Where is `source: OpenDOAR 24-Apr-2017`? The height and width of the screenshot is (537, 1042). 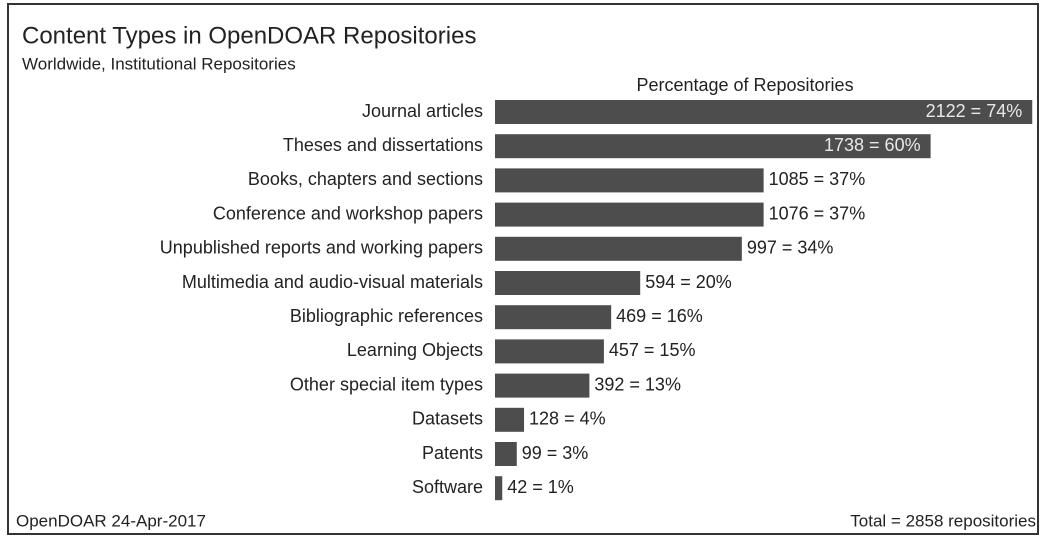 source: OpenDOAR 24-Apr-2017 is located at coordinates (111, 520).